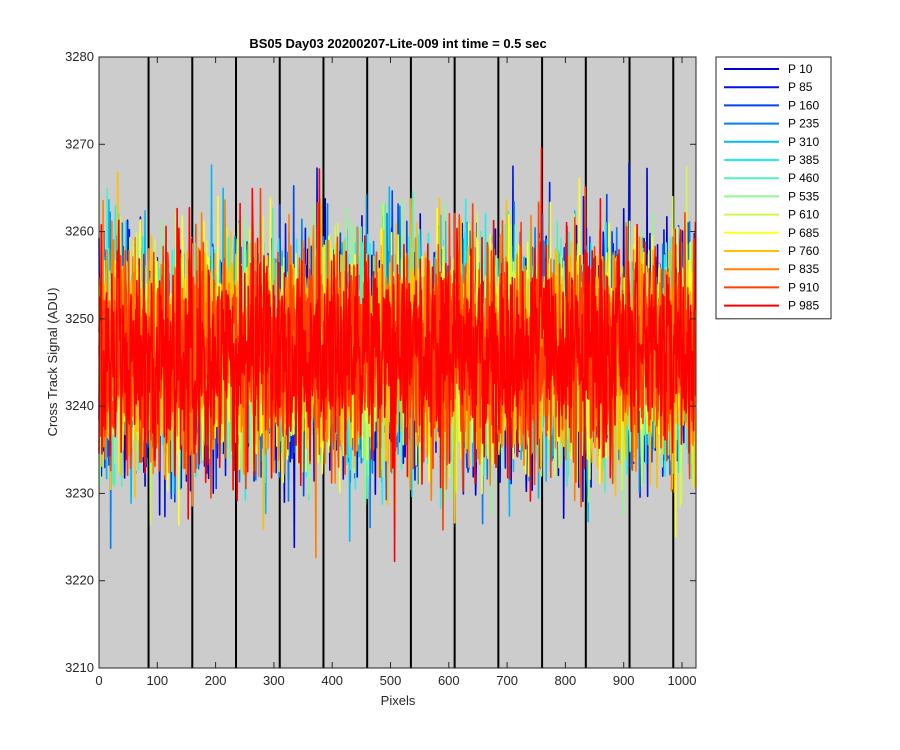 This screenshot has height=750, width=900. Describe the element at coordinates (803, 160) in the screenshot. I see `legend-label: P 385` at that location.